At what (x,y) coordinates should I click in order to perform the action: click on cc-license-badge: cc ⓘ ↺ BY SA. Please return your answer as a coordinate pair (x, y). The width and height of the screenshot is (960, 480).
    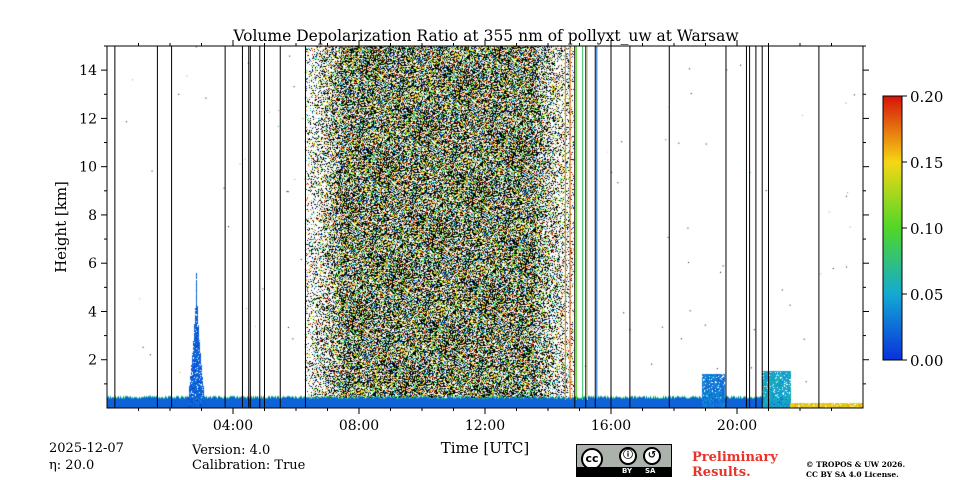
    Looking at the image, I should click on (624, 460).